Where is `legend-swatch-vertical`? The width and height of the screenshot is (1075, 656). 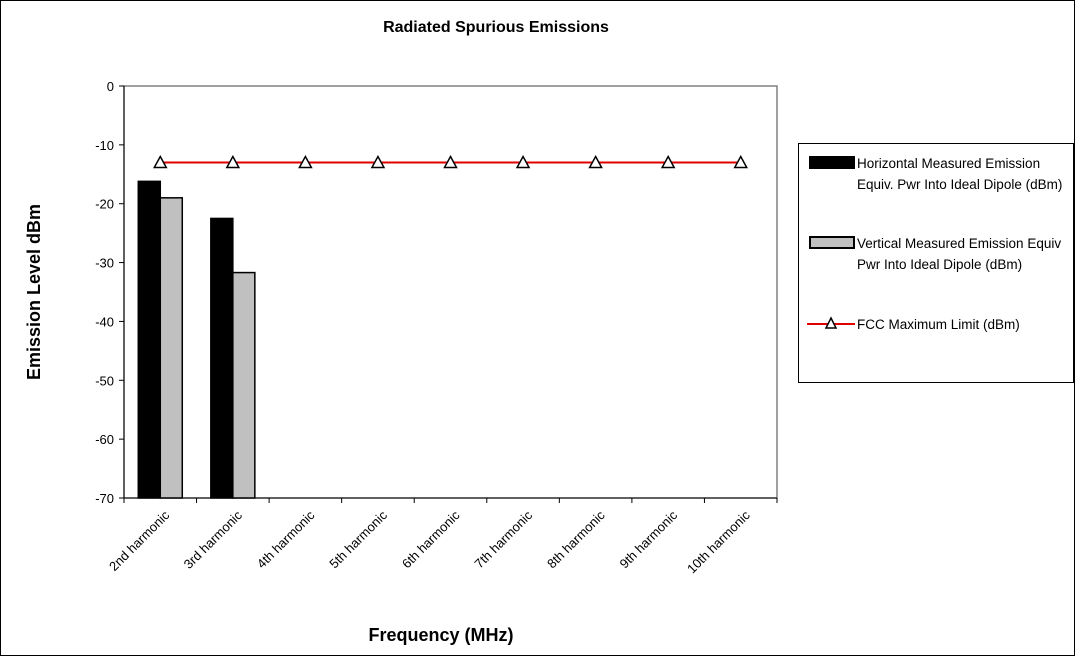 legend-swatch-vertical is located at coordinates (832, 242).